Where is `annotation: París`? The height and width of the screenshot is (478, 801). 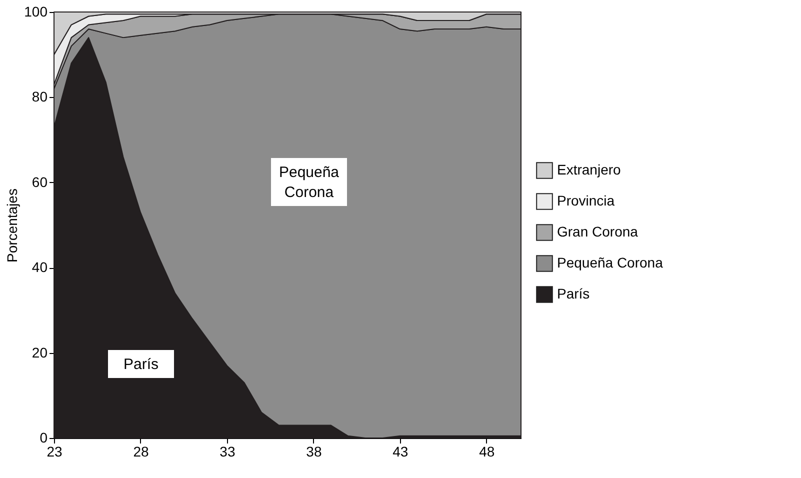 annotation: París is located at coordinates (141, 364).